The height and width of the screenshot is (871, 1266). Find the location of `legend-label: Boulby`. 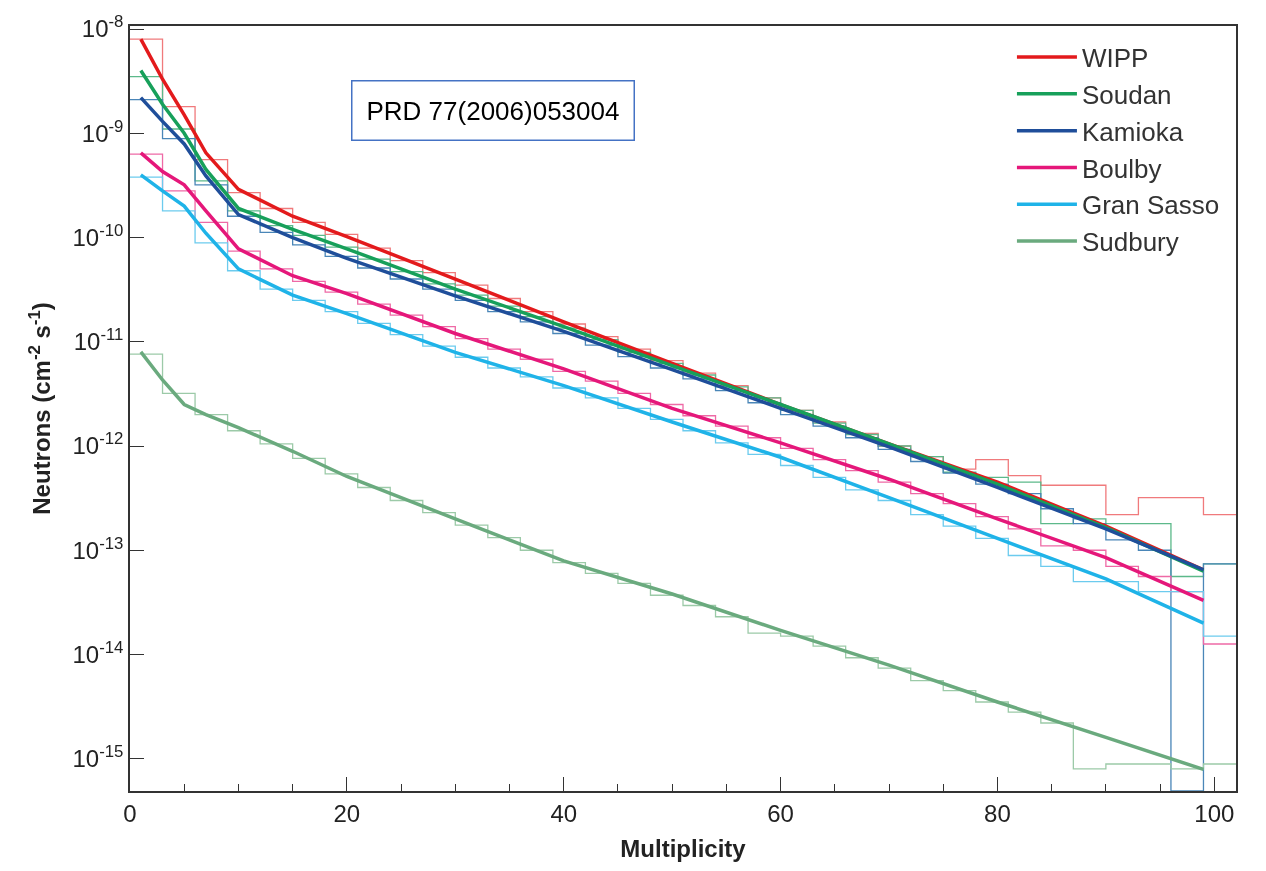

legend-label: Boulby is located at coordinates (1121, 168).